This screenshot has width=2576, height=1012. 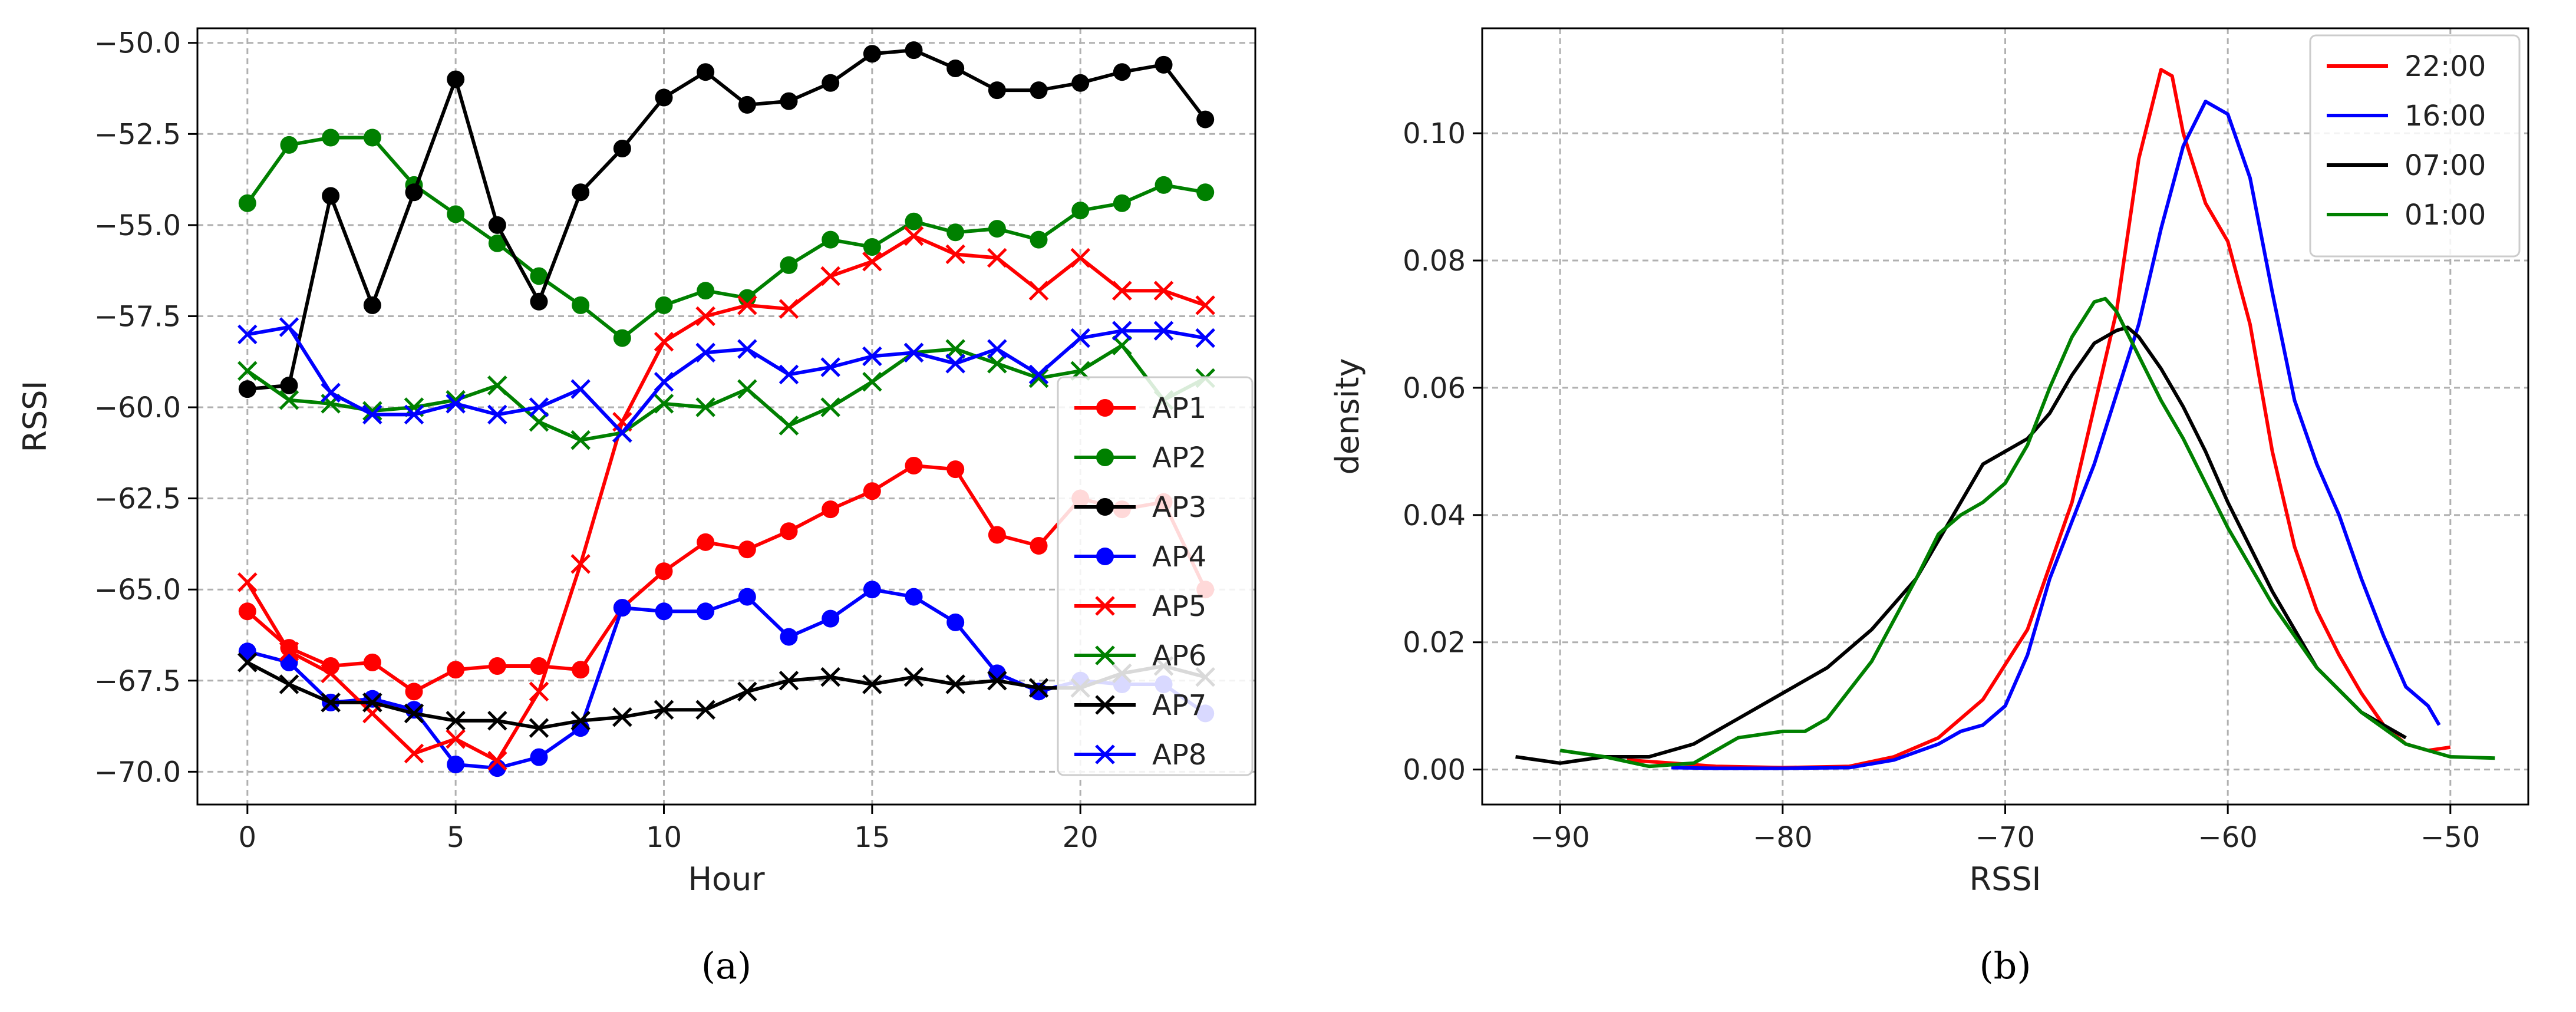 What do you see at coordinates (726, 965) in the screenshot?
I see `panel-a-caption: (a)` at bounding box center [726, 965].